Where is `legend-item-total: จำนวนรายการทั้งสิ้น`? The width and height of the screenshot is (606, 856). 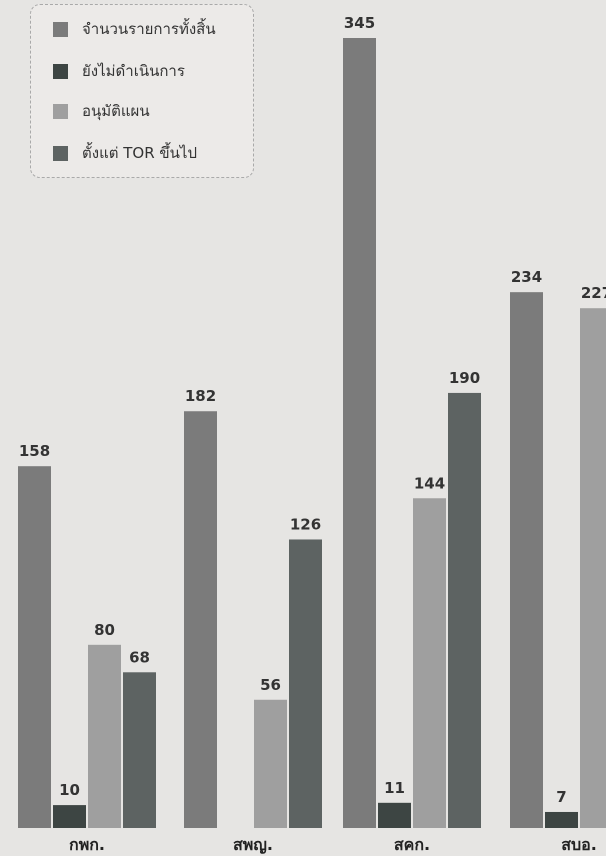 legend-item-total: จำนวนรายการทั้งสิ้น is located at coordinates (134, 29).